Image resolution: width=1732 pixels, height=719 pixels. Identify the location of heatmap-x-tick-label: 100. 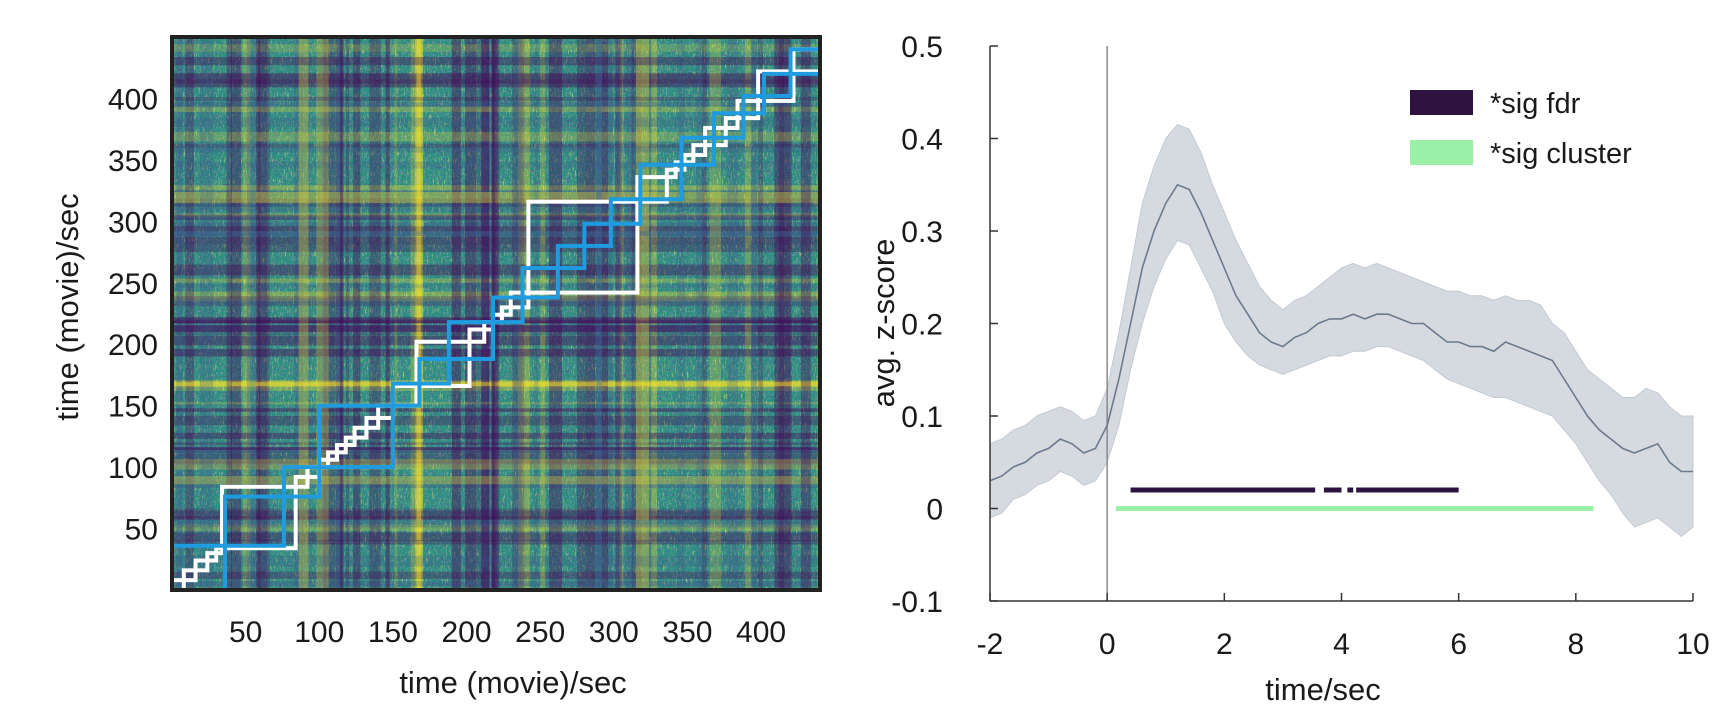
(319, 632).